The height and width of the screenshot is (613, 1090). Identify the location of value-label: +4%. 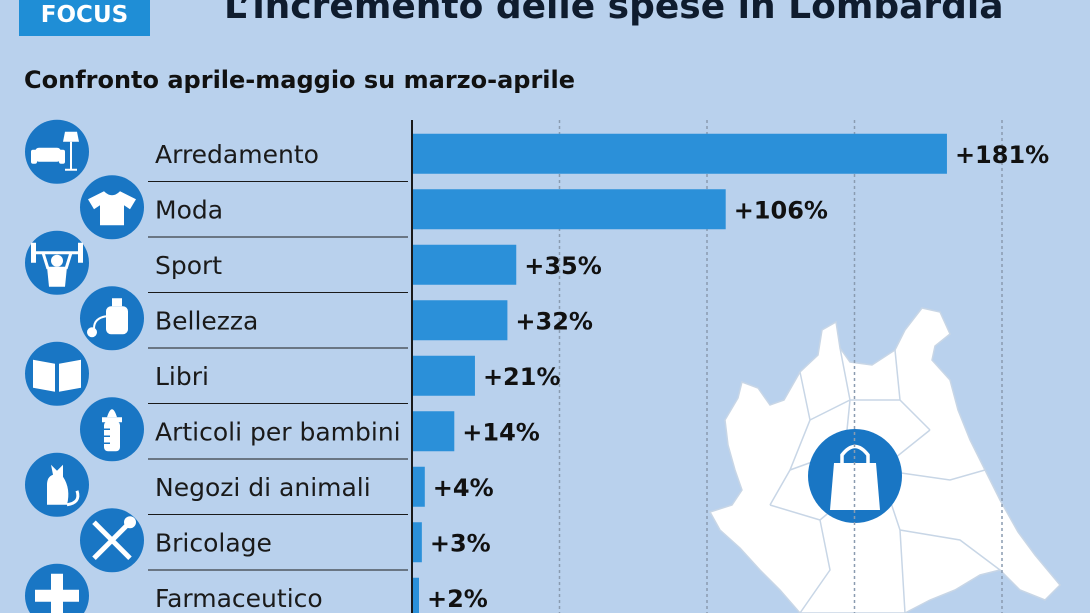
(463, 488).